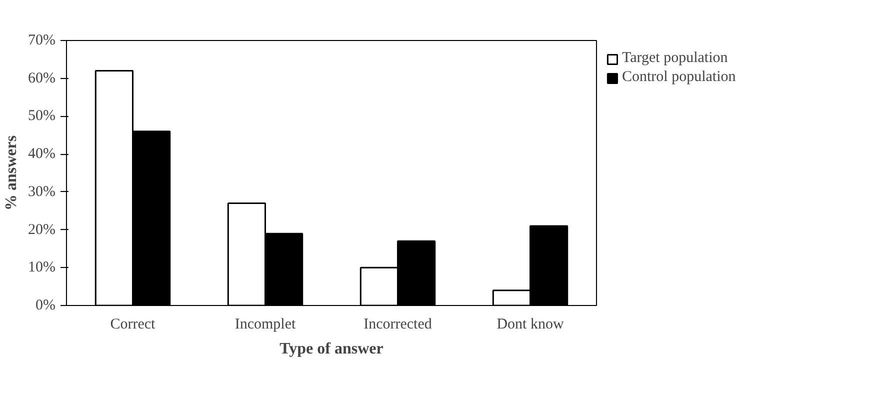 The width and height of the screenshot is (887, 407). Describe the element at coordinates (42, 230) in the screenshot. I see `y-tick-label: 20%` at that location.